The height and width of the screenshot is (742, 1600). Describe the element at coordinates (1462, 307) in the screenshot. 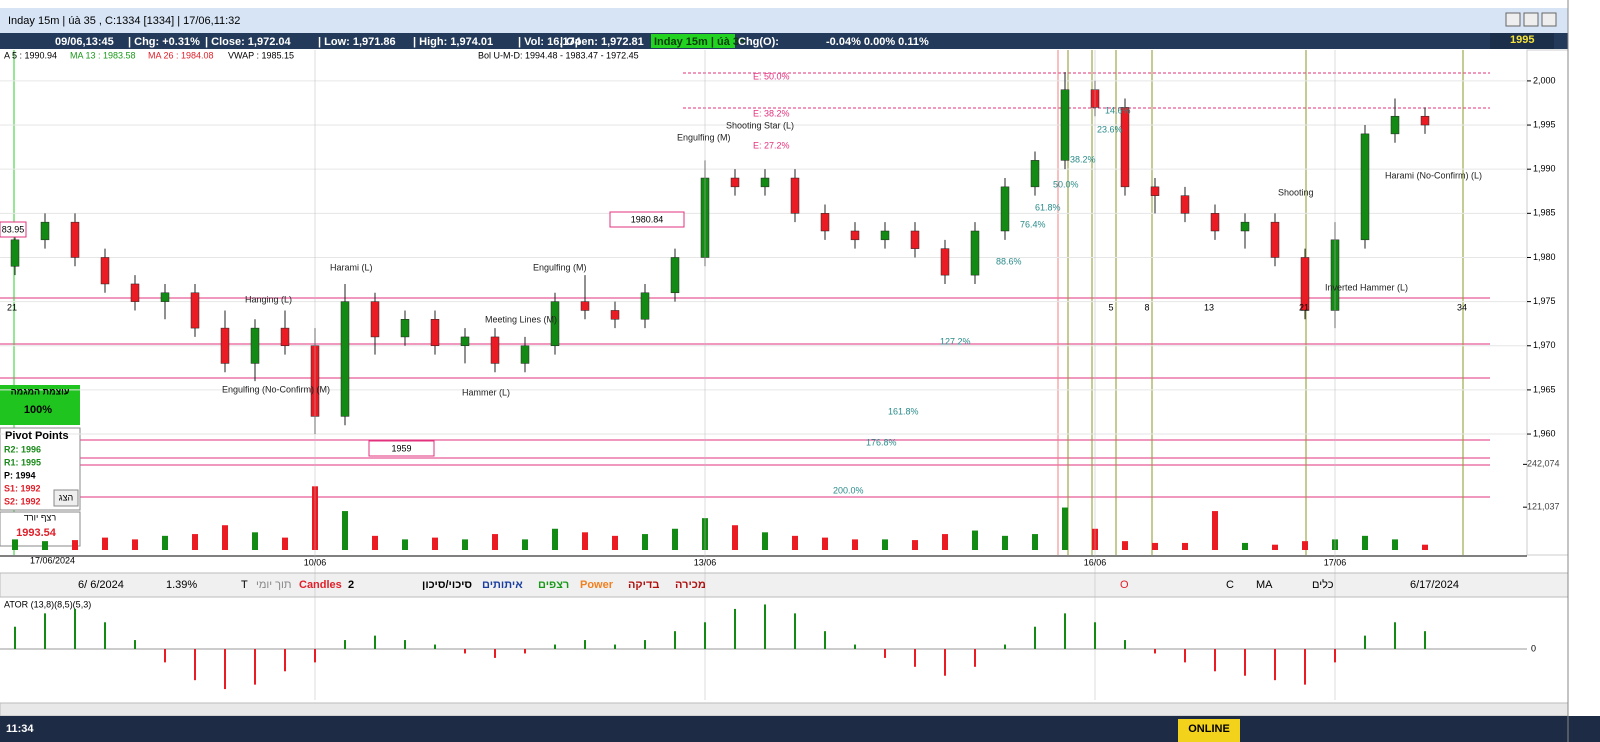

I see `cycle-count: 34` at that location.